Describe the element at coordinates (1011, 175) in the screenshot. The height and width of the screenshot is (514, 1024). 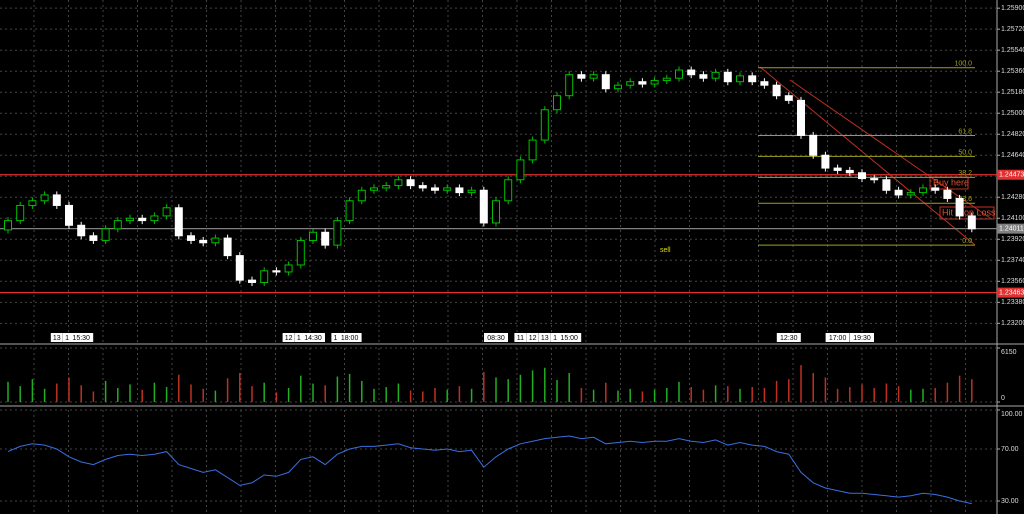
I see `level-label: 1.24473` at that location.